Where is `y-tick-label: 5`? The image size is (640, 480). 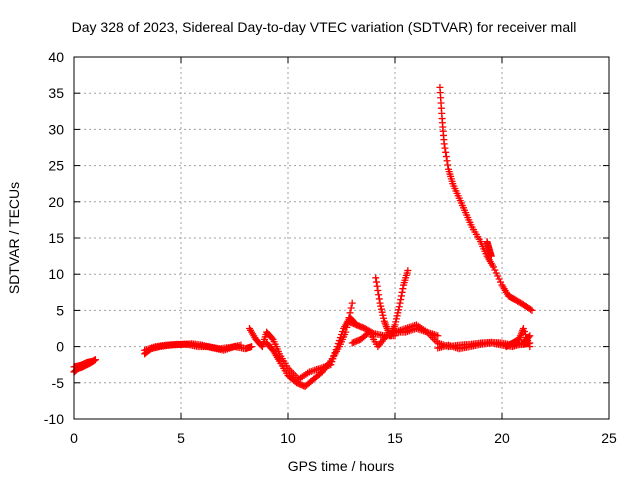
y-tick-label: 5 is located at coordinates (60, 310).